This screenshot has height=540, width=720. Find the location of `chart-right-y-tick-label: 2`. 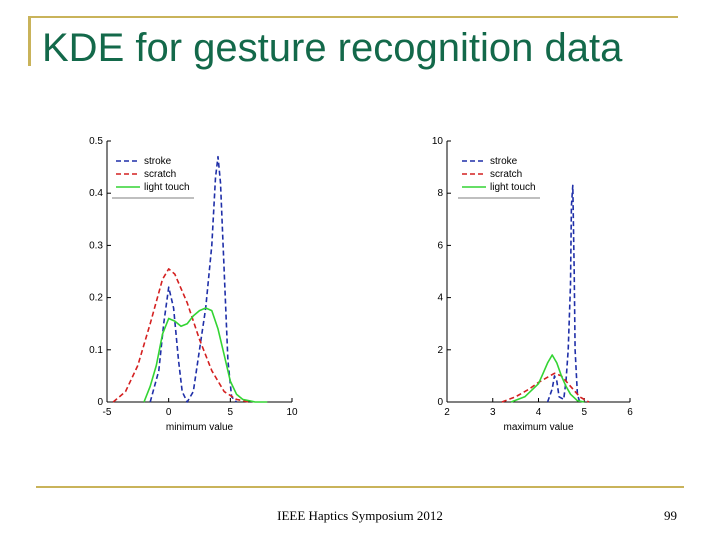

chart-right-y-tick-label: 2 is located at coordinates (440, 350).